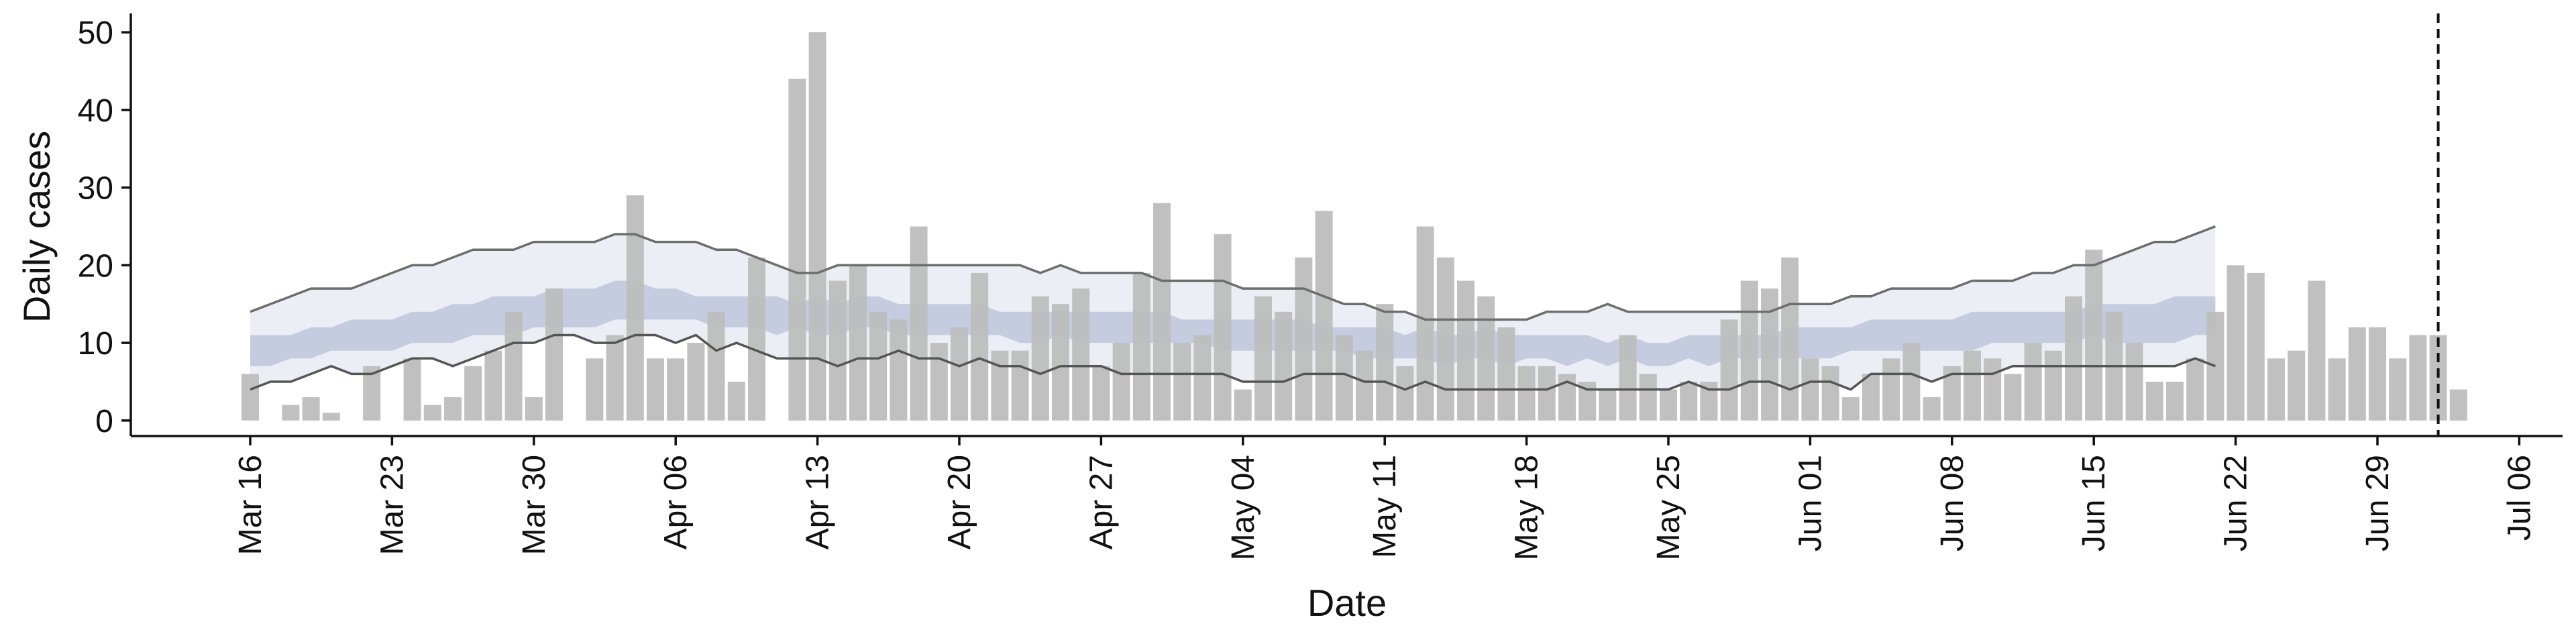 Image resolution: width=2576 pixels, height=644 pixels. What do you see at coordinates (95, 189) in the screenshot?
I see `y-tick-label: 30` at bounding box center [95, 189].